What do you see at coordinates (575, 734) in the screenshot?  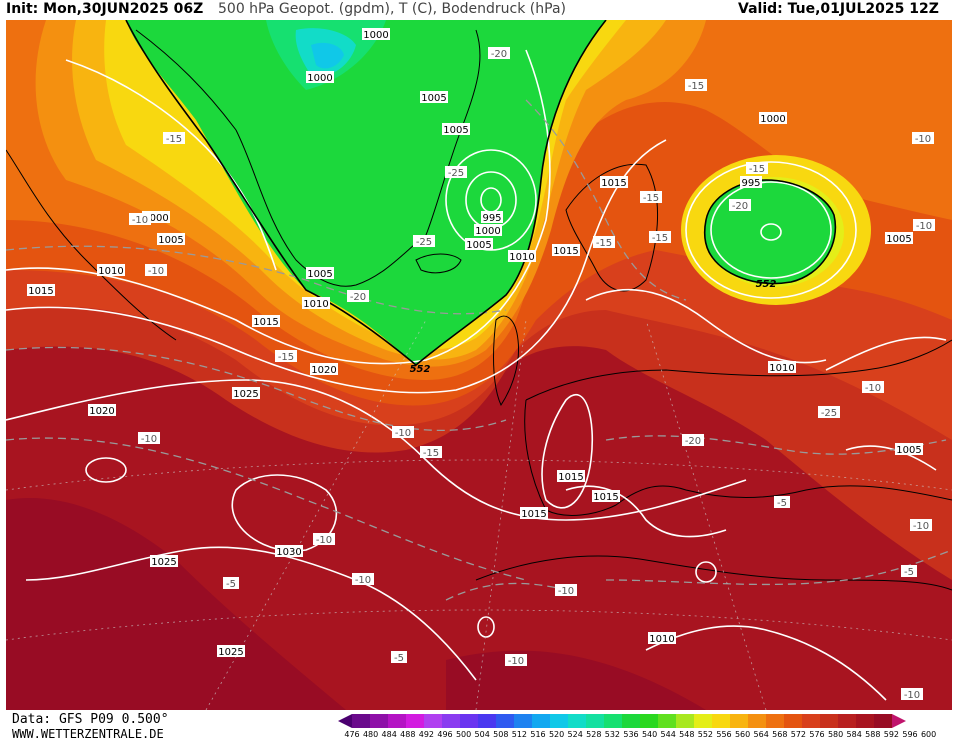 I see `legend-label: 524` at bounding box center [575, 734].